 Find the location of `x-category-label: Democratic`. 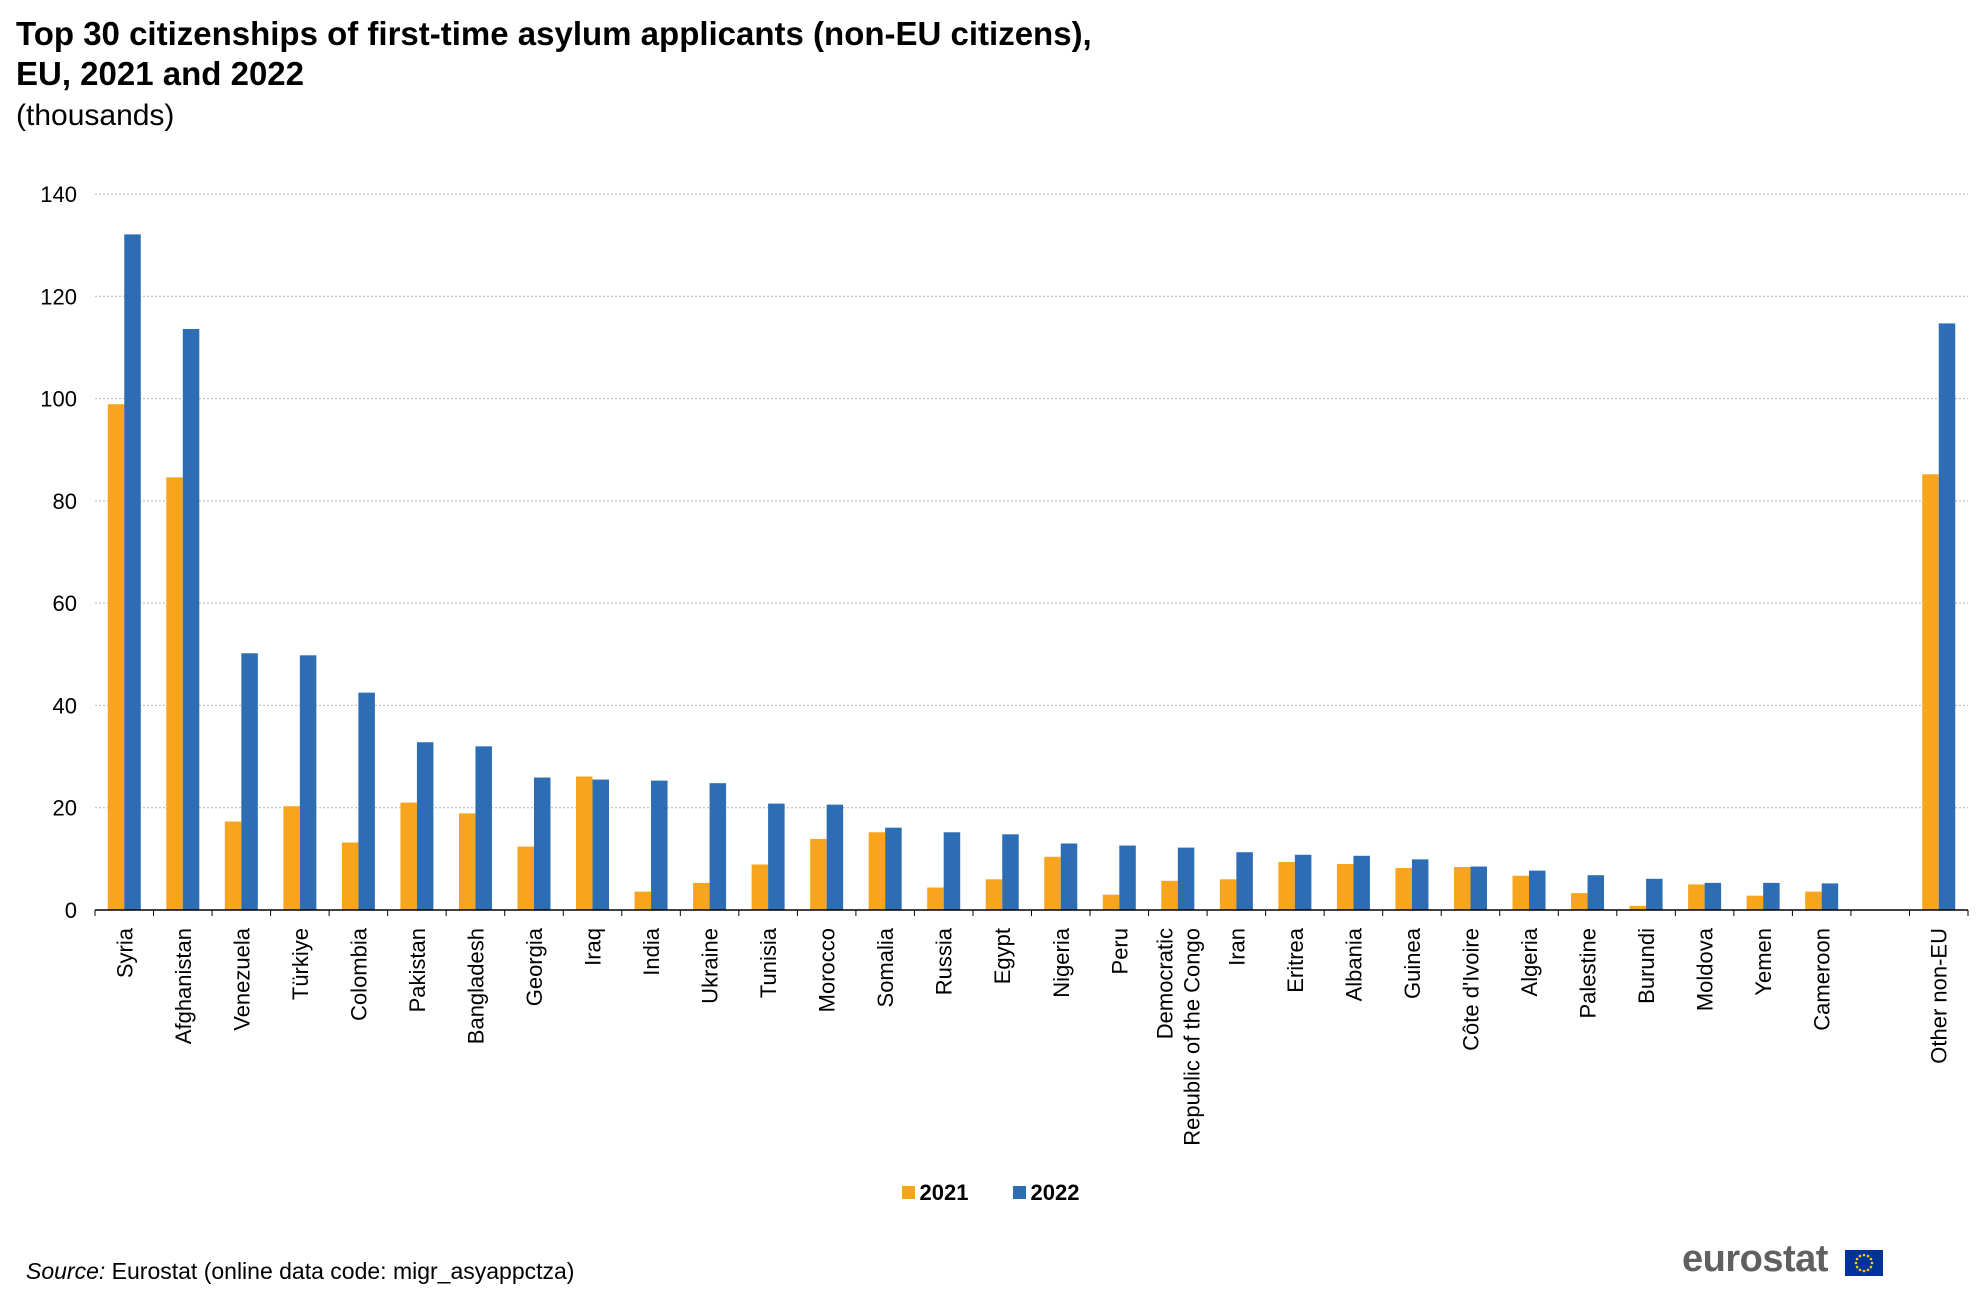

x-category-label: Democratic is located at coordinates (1164, 983).